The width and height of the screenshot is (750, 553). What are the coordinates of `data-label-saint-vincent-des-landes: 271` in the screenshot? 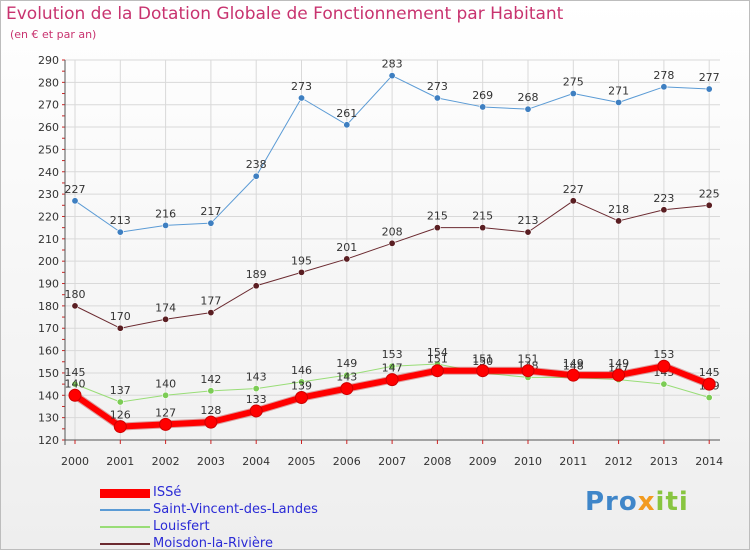 It's located at (618, 90).